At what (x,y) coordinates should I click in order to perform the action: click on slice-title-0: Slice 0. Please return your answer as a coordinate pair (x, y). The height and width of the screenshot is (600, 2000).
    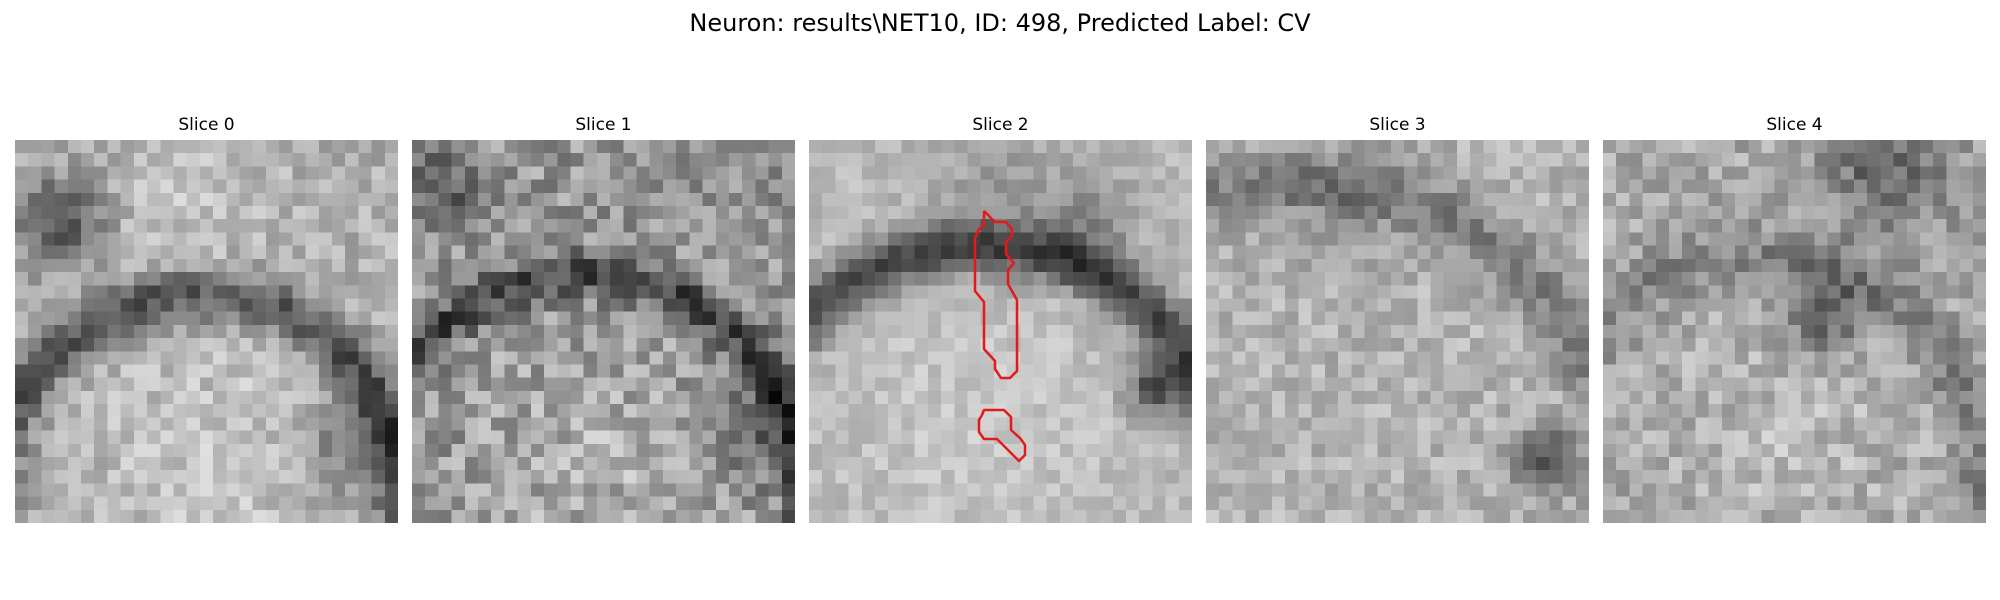
    Looking at the image, I should click on (206, 125).